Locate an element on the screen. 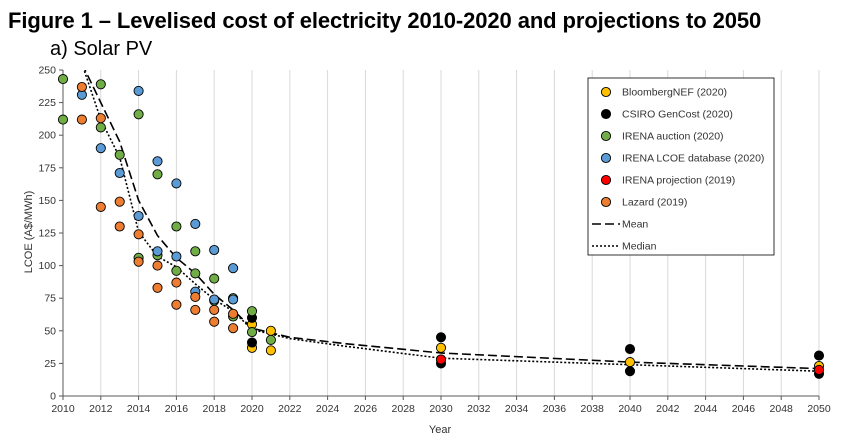  x-tick-label: 2032 is located at coordinates (479, 409).